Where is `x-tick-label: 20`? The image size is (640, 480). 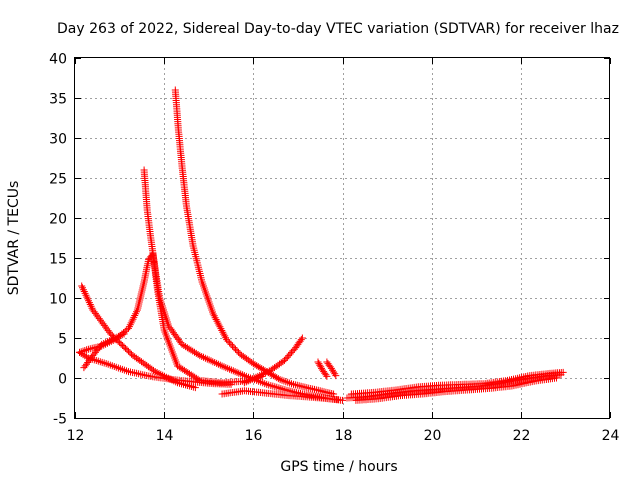
x-tick-label: 20 is located at coordinates (433, 436).